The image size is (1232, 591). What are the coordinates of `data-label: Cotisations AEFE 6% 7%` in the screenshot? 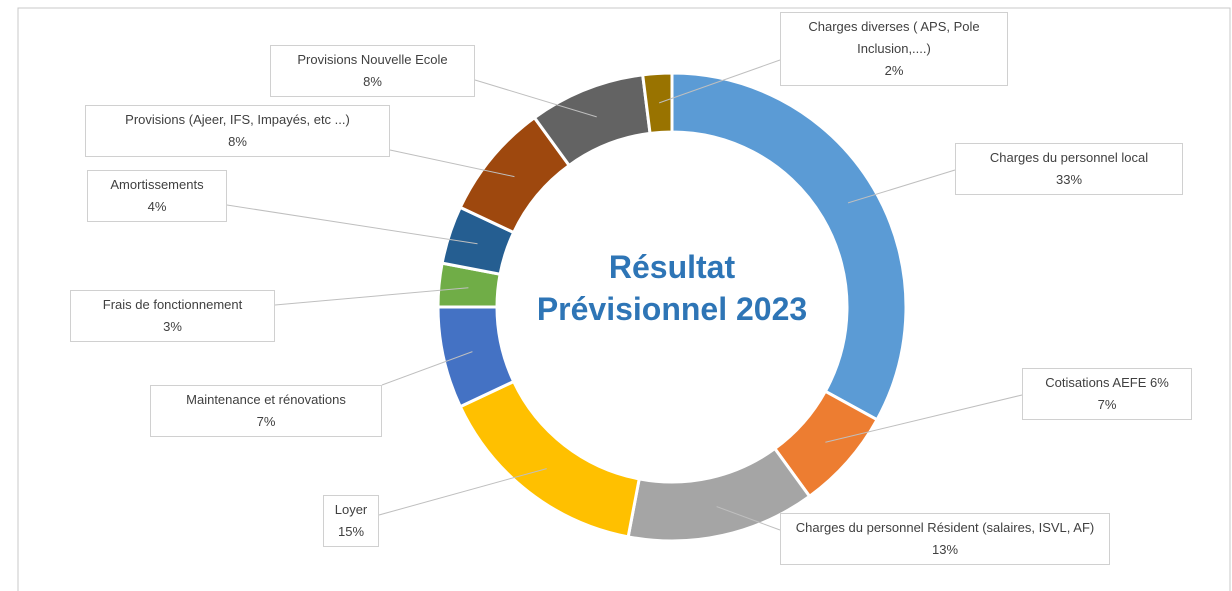 It's located at (1107, 394).